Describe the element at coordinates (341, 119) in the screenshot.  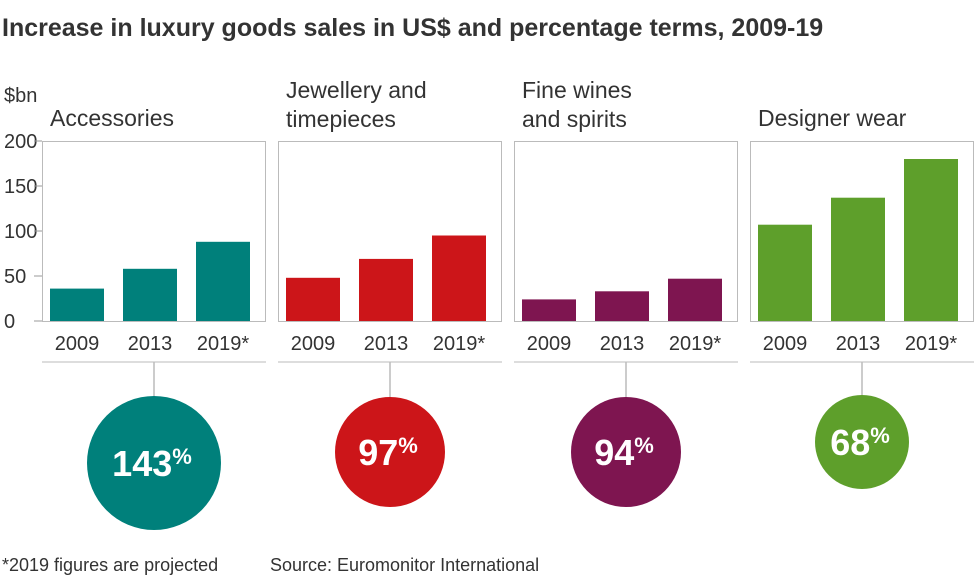
I see `panel-title: timepieces` at that location.